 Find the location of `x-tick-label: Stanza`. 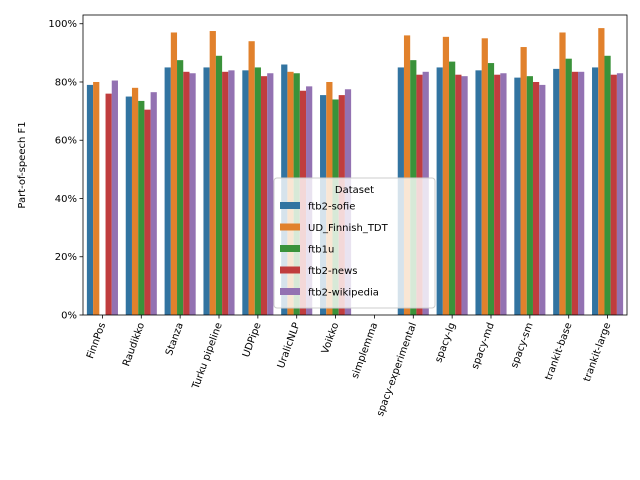

x-tick-label: Stanza is located at coordinates (175, 339).